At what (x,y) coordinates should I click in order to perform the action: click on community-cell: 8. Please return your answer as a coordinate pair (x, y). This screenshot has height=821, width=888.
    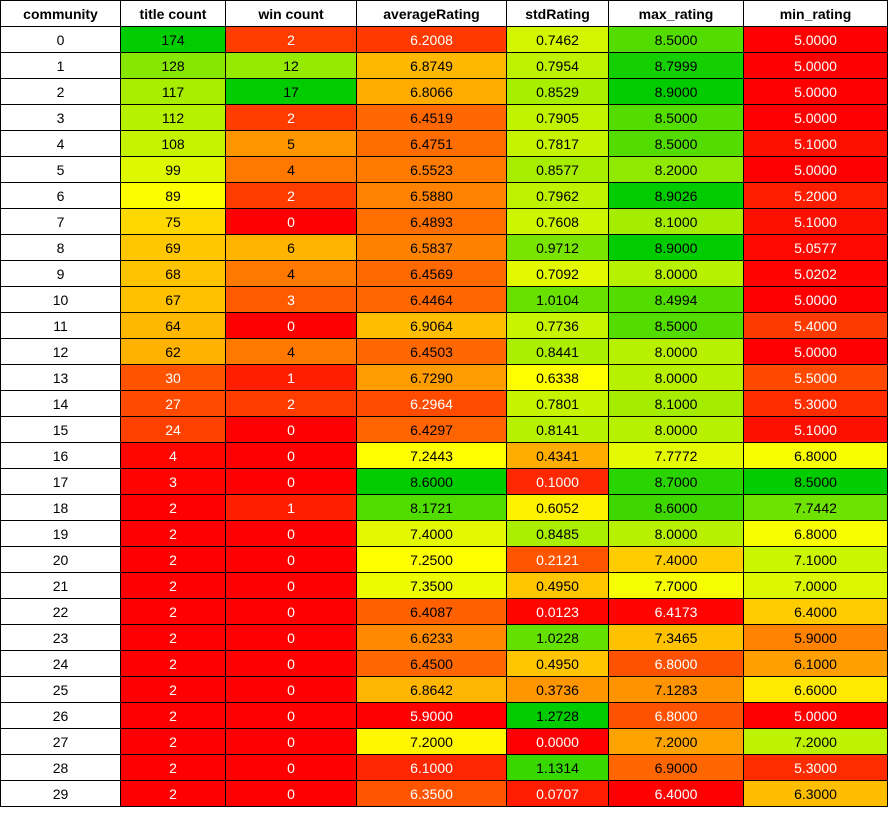
    Looking at the image, I should click on (60, 247).